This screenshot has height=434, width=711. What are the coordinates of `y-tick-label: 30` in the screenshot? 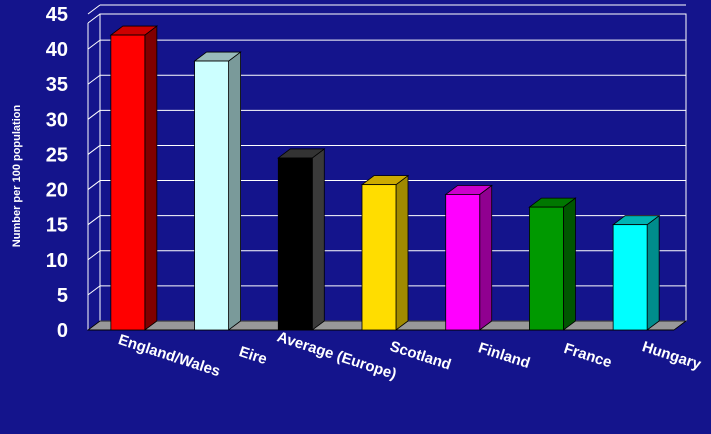 It's located at (57, 120).